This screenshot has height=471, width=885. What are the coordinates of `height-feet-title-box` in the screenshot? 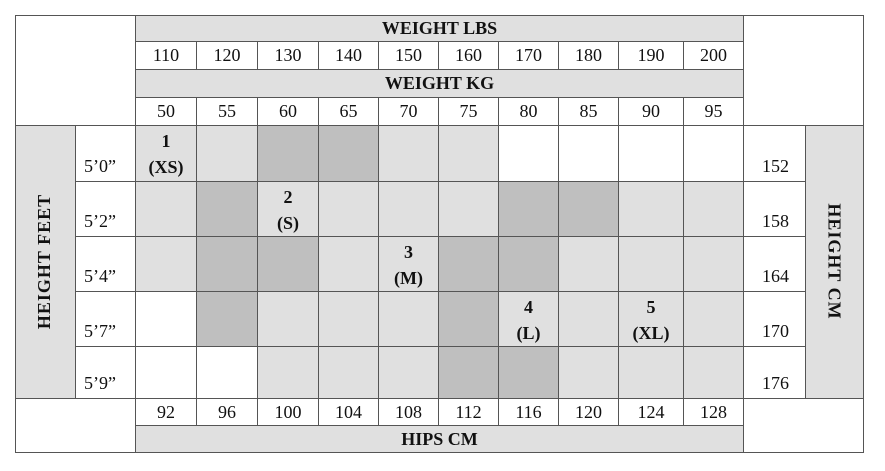 It's located at (45, 262).